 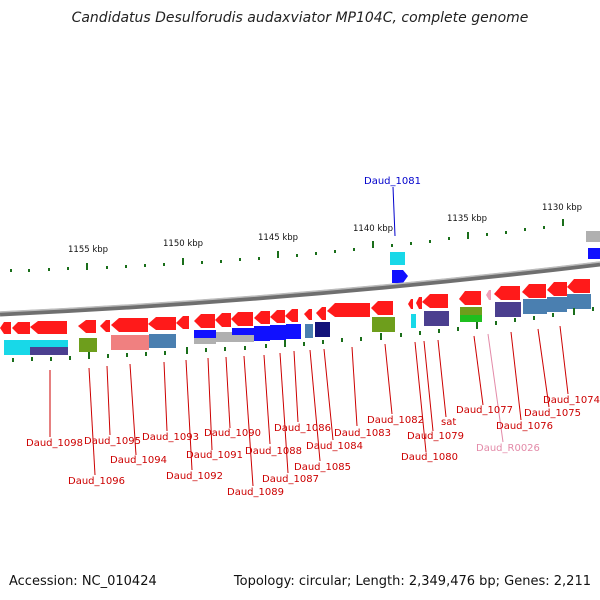 I want to click on gene-label: Daud_1092, so click(x=194, y=476).